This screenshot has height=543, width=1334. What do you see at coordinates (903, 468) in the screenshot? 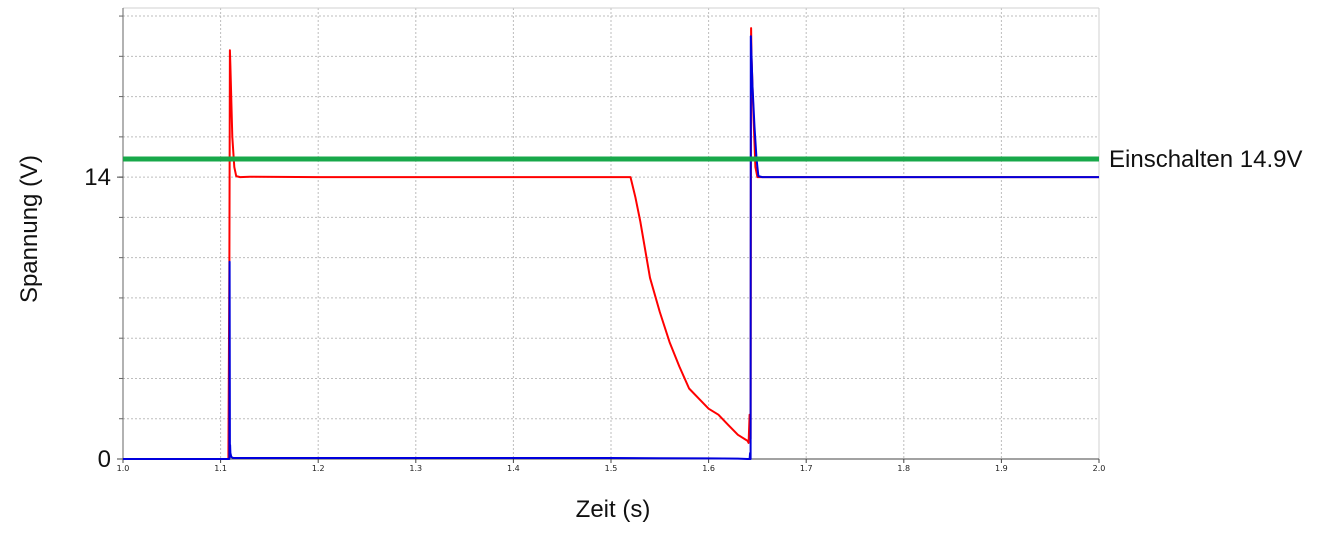
I see `x-tick-label: 1.8` at bounding box center [903, 468].